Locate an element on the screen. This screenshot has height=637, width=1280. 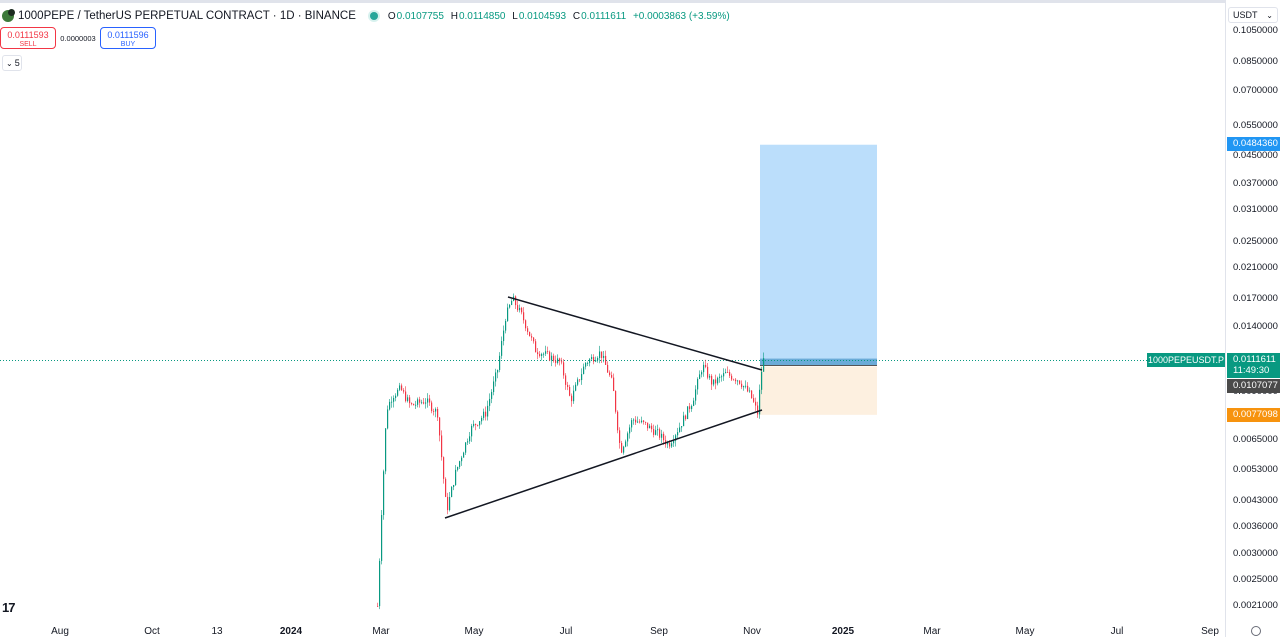
sell-button: 0.0111593 SELL is located at coordinates (28, 38).